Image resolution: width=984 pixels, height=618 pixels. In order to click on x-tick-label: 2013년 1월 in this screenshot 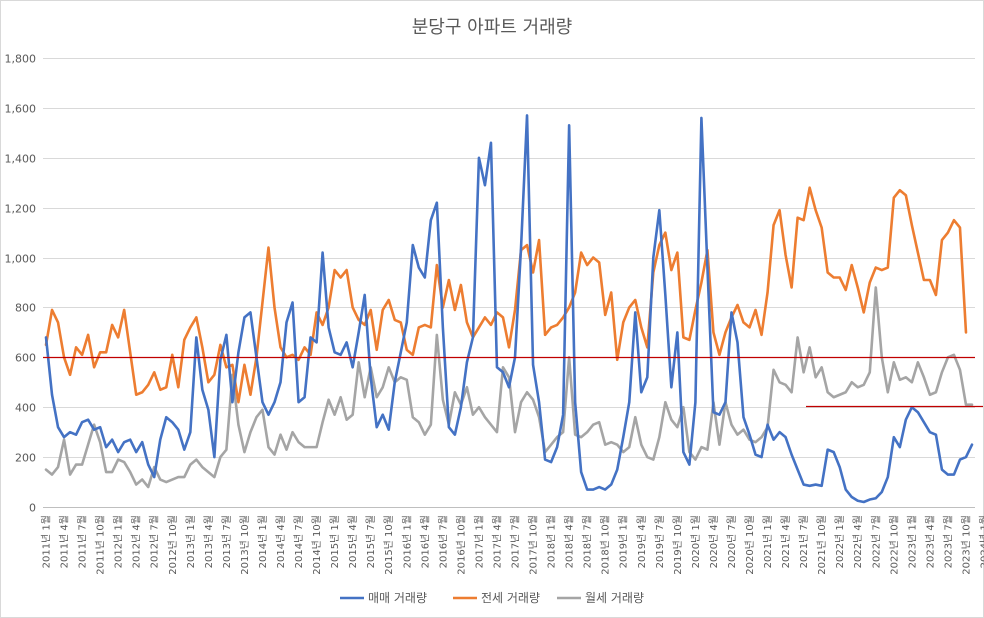, I will do `click(191, 541)`.